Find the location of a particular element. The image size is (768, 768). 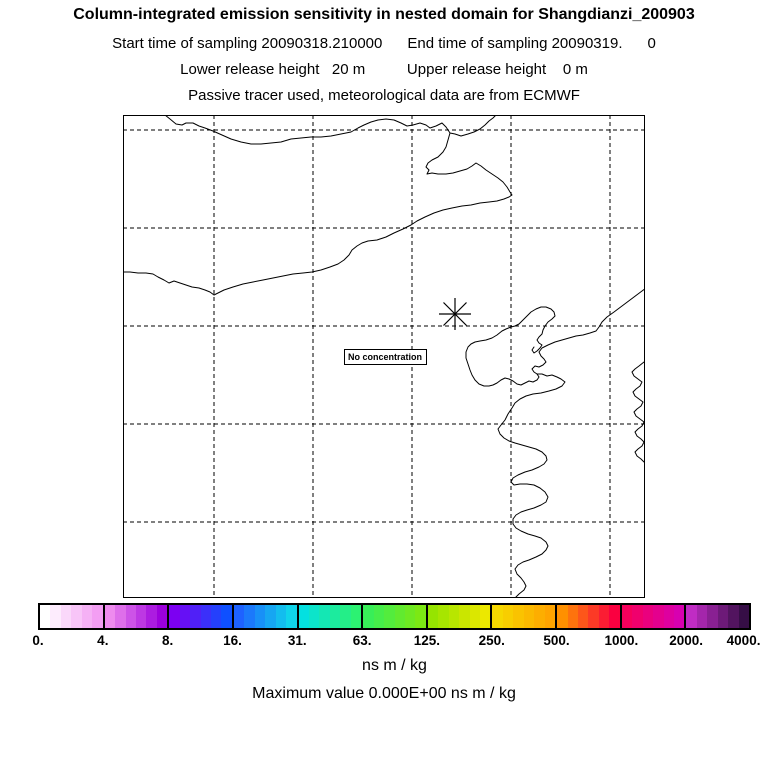

colorbar-tick-label: 4000. is located at coordinates (743, 640).